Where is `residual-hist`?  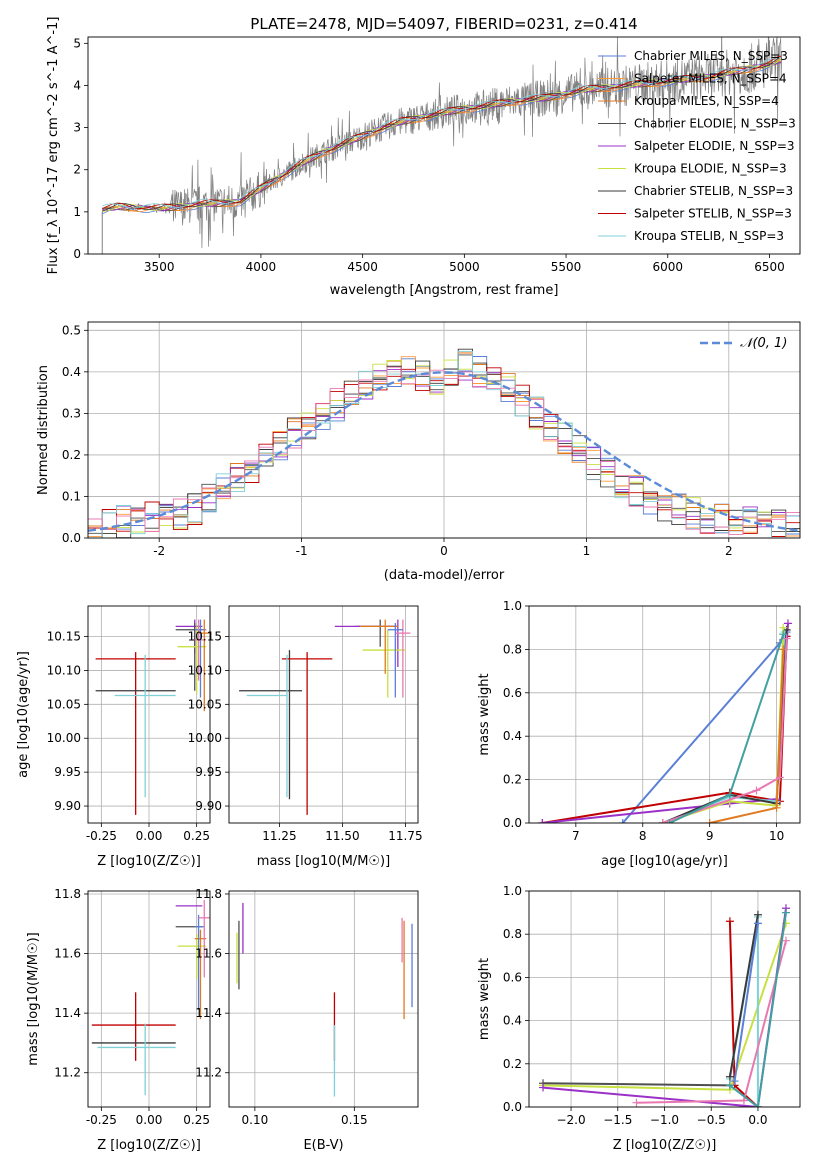
residual-hist is located at coordinates (444, 444).